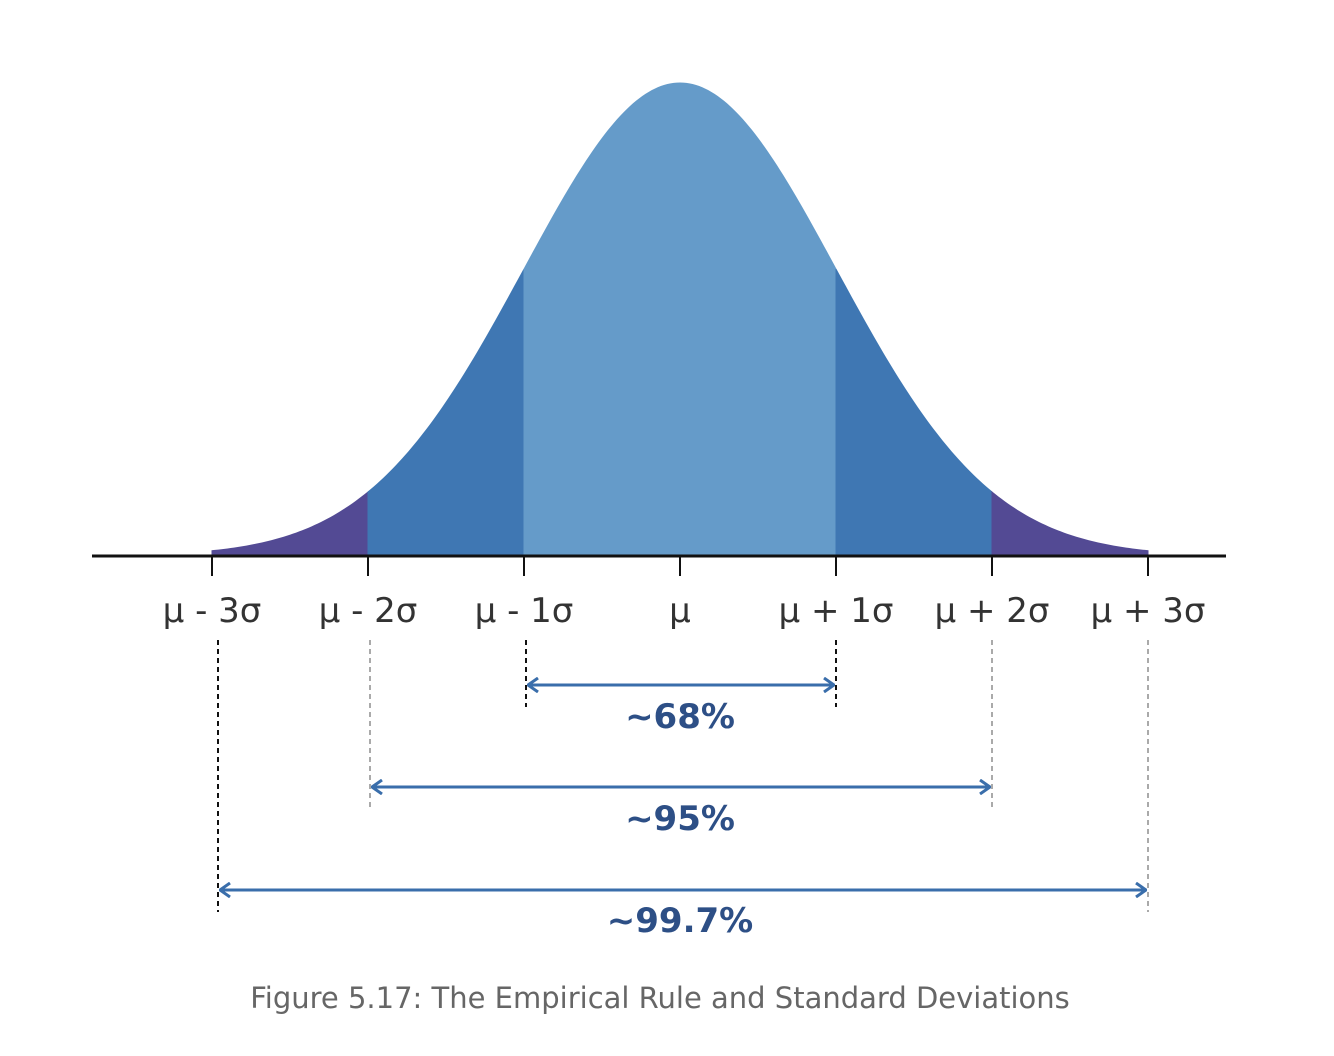 The width and height of the screenshot is (1334, 1056). I want to click on range-label: ~68%, so click(680, 717).